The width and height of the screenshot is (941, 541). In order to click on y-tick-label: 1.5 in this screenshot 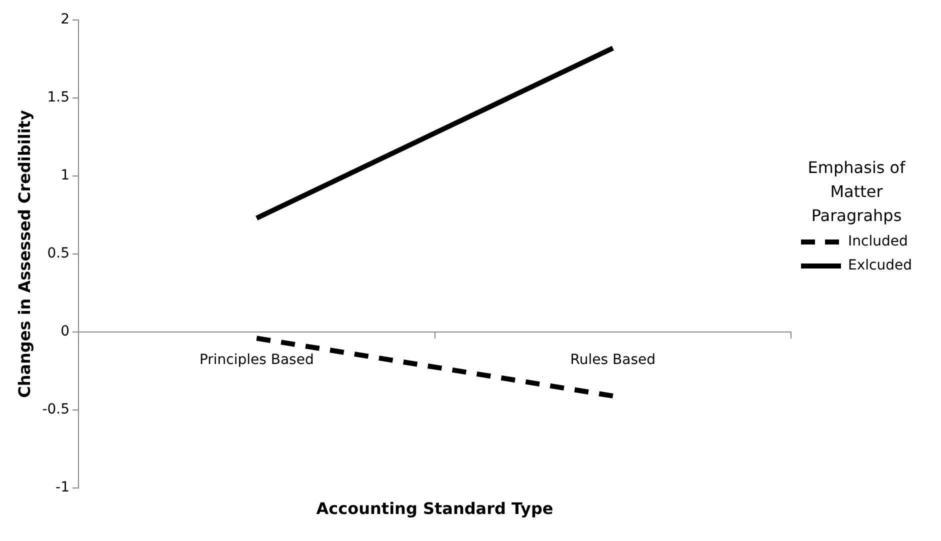, I will do `click(58, 98)`.